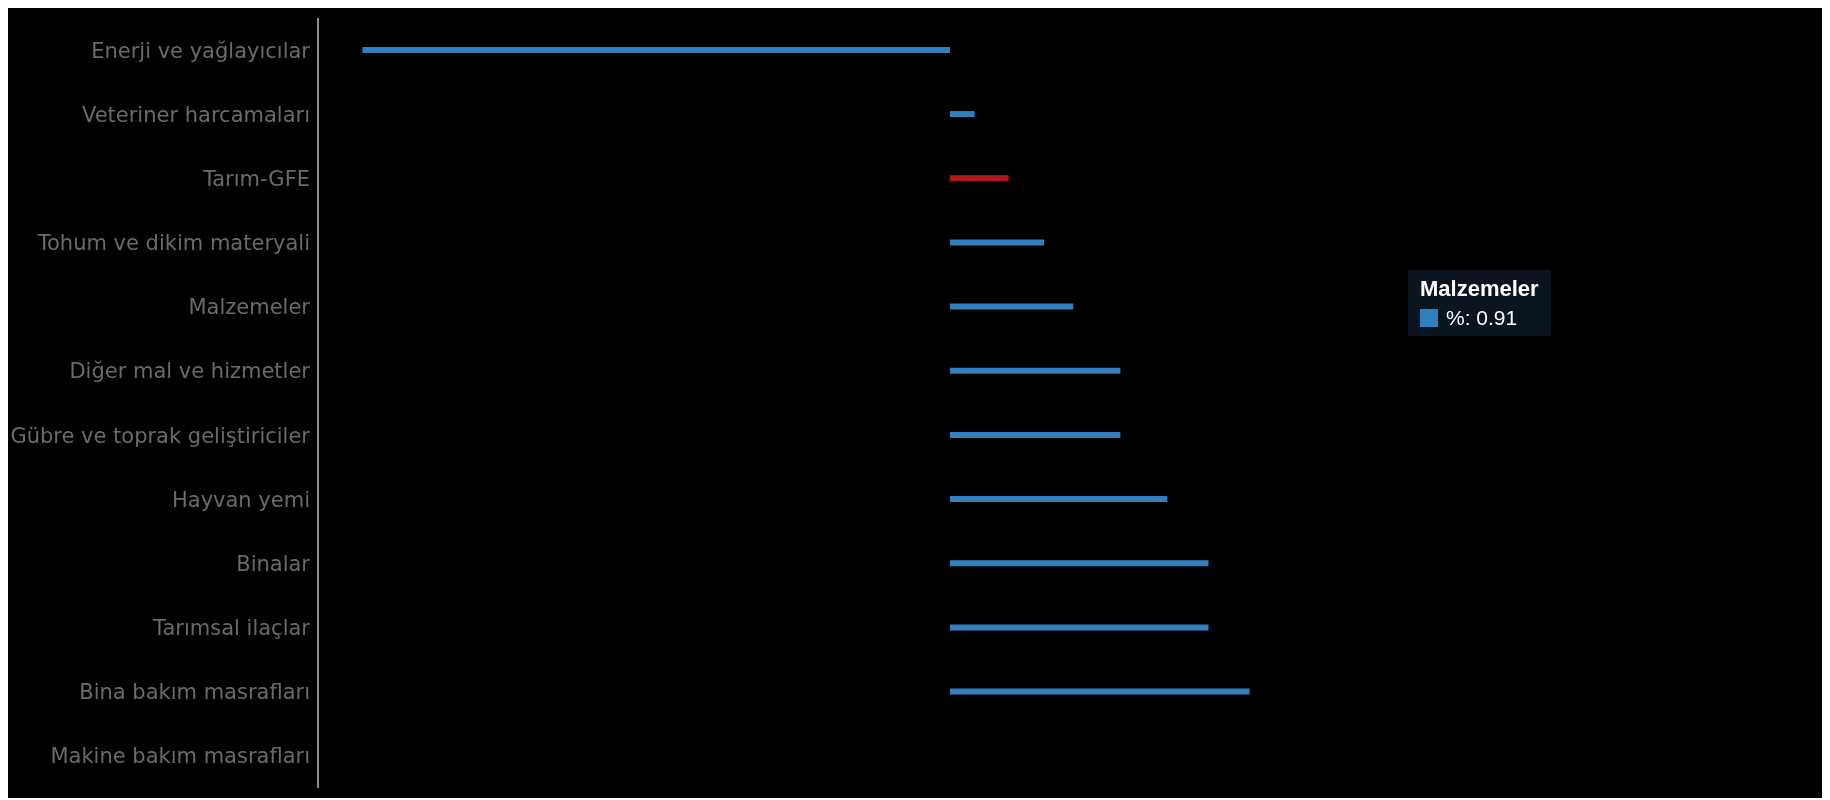 Image resolution: width=1830 pixels, height=800 pixels. Describe the element at coordinates (194, 692) in the screenshot. I see `y-tick-label: Bina bakım masrafları` at that location.